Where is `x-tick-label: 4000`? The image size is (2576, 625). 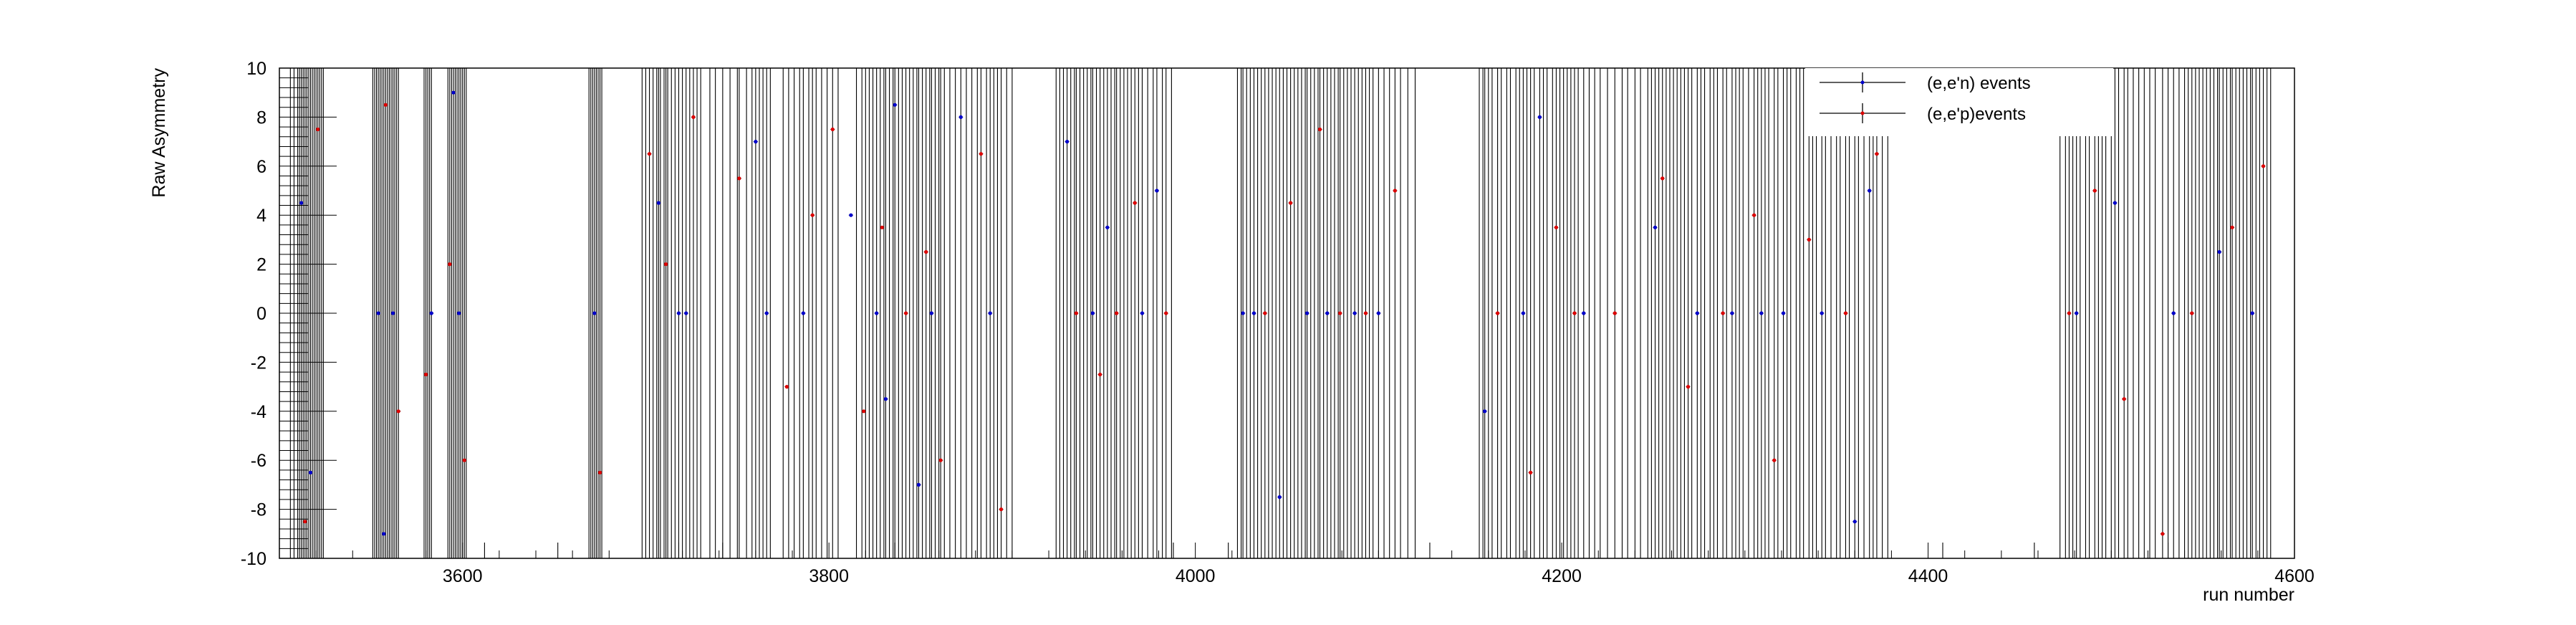 x-tick-label: 4000 is located at coordinates (1196, 576).